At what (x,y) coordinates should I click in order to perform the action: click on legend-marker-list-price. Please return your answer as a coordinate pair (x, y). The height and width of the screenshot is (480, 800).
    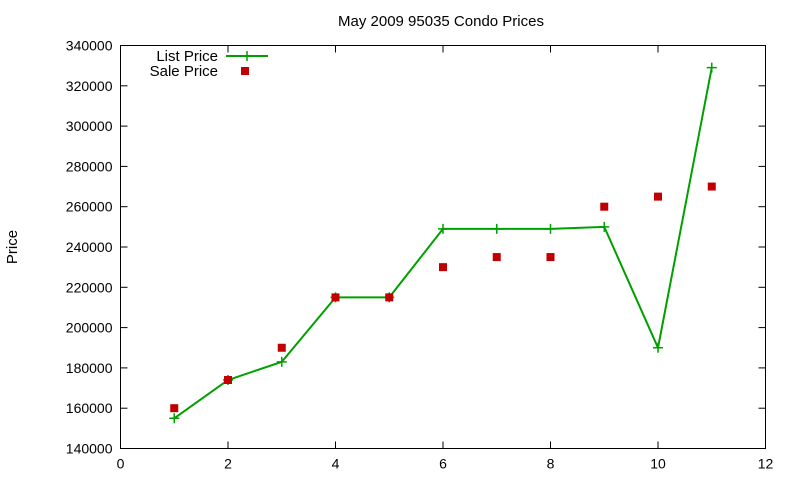
    Looking at the image, I should click on (247, 56).